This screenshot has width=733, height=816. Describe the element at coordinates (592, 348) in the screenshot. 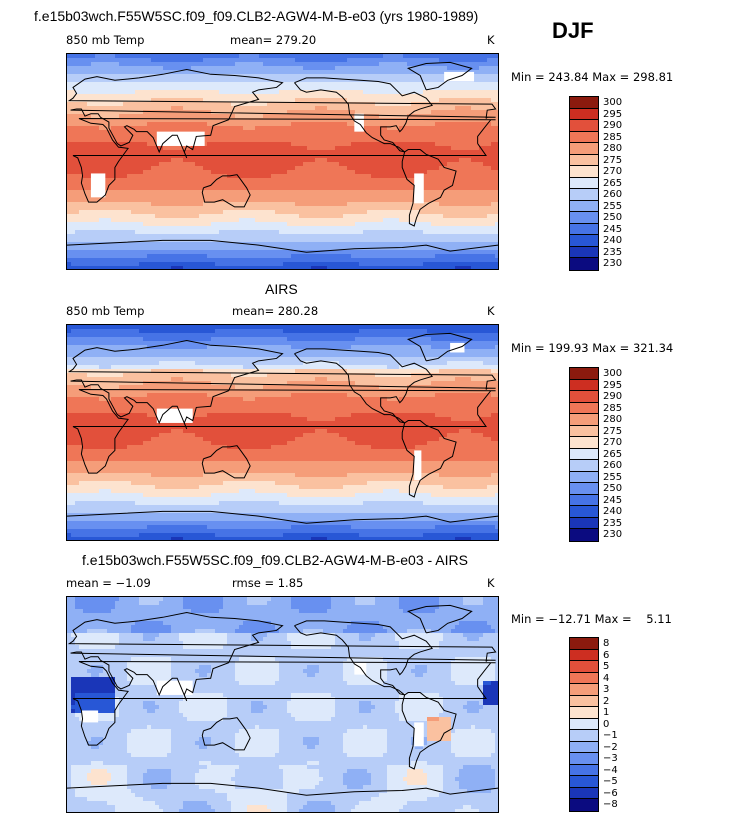

I see `panel2-minmax: Min = 199.93 Max = 321.34` at that location.